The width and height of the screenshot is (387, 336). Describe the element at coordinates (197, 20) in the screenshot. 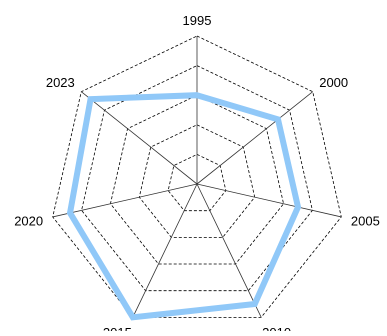

I see `axis-label-1995: 1995` at that location.